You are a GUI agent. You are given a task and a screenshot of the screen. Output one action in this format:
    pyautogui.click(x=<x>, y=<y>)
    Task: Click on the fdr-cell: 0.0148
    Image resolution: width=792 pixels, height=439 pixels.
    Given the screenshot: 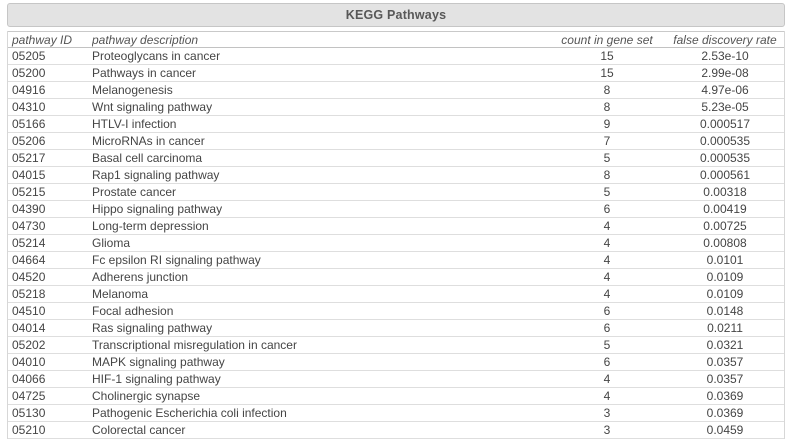 What is the action you would take?
    pyautogui.click(x=725, y=311)
    